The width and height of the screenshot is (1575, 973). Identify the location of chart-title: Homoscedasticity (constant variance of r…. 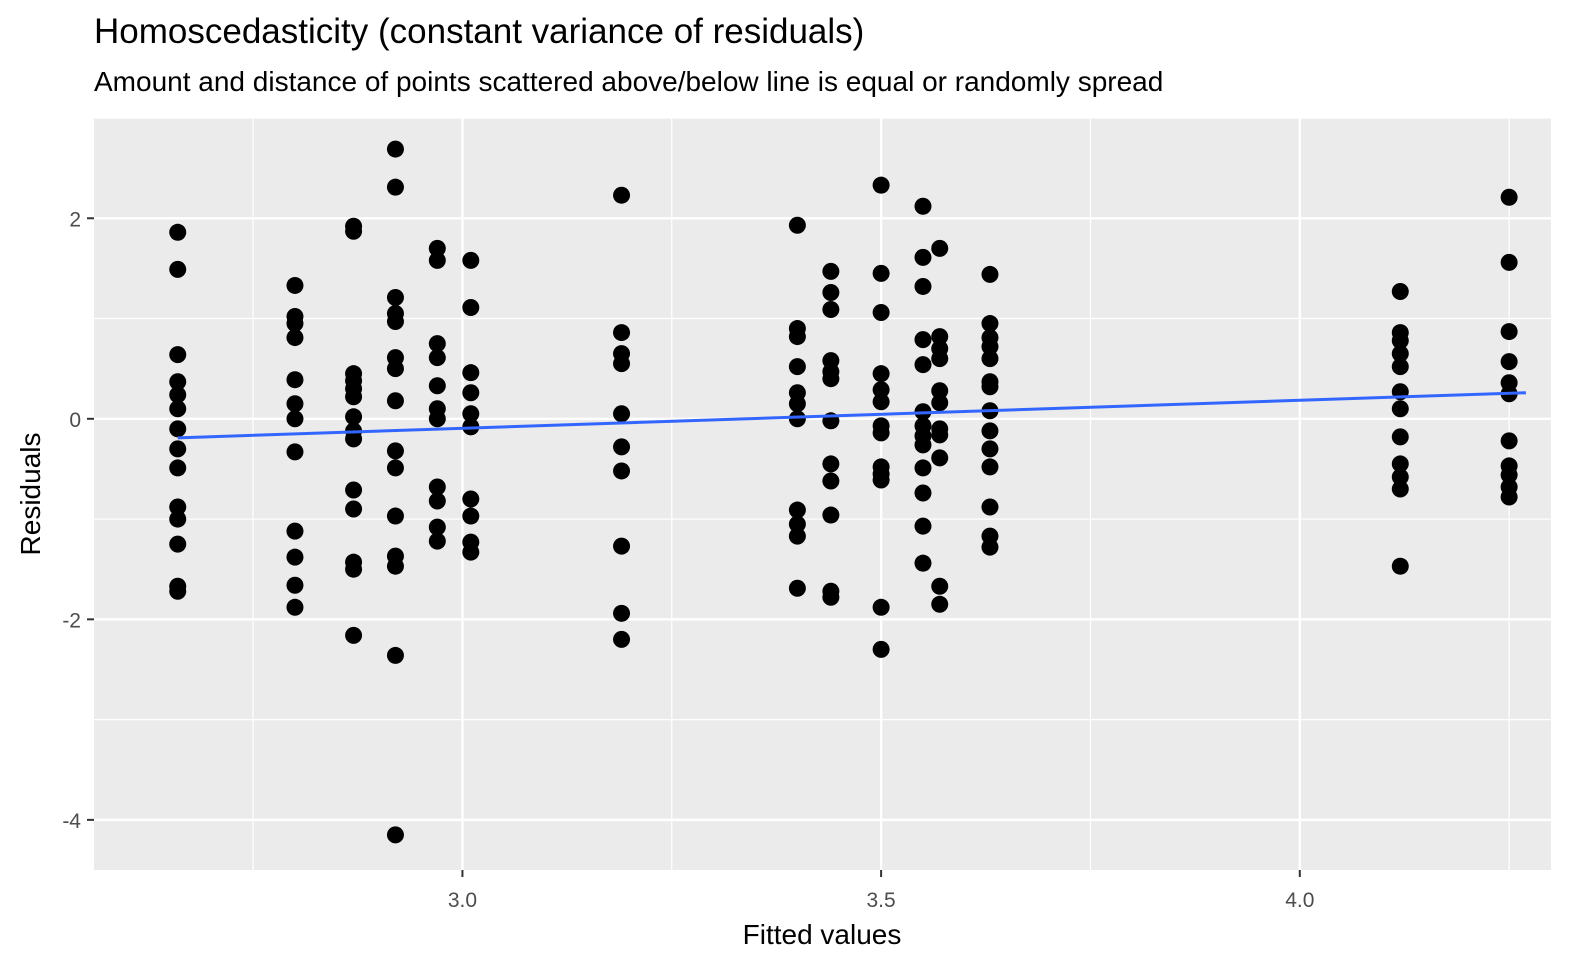
(479, 31).